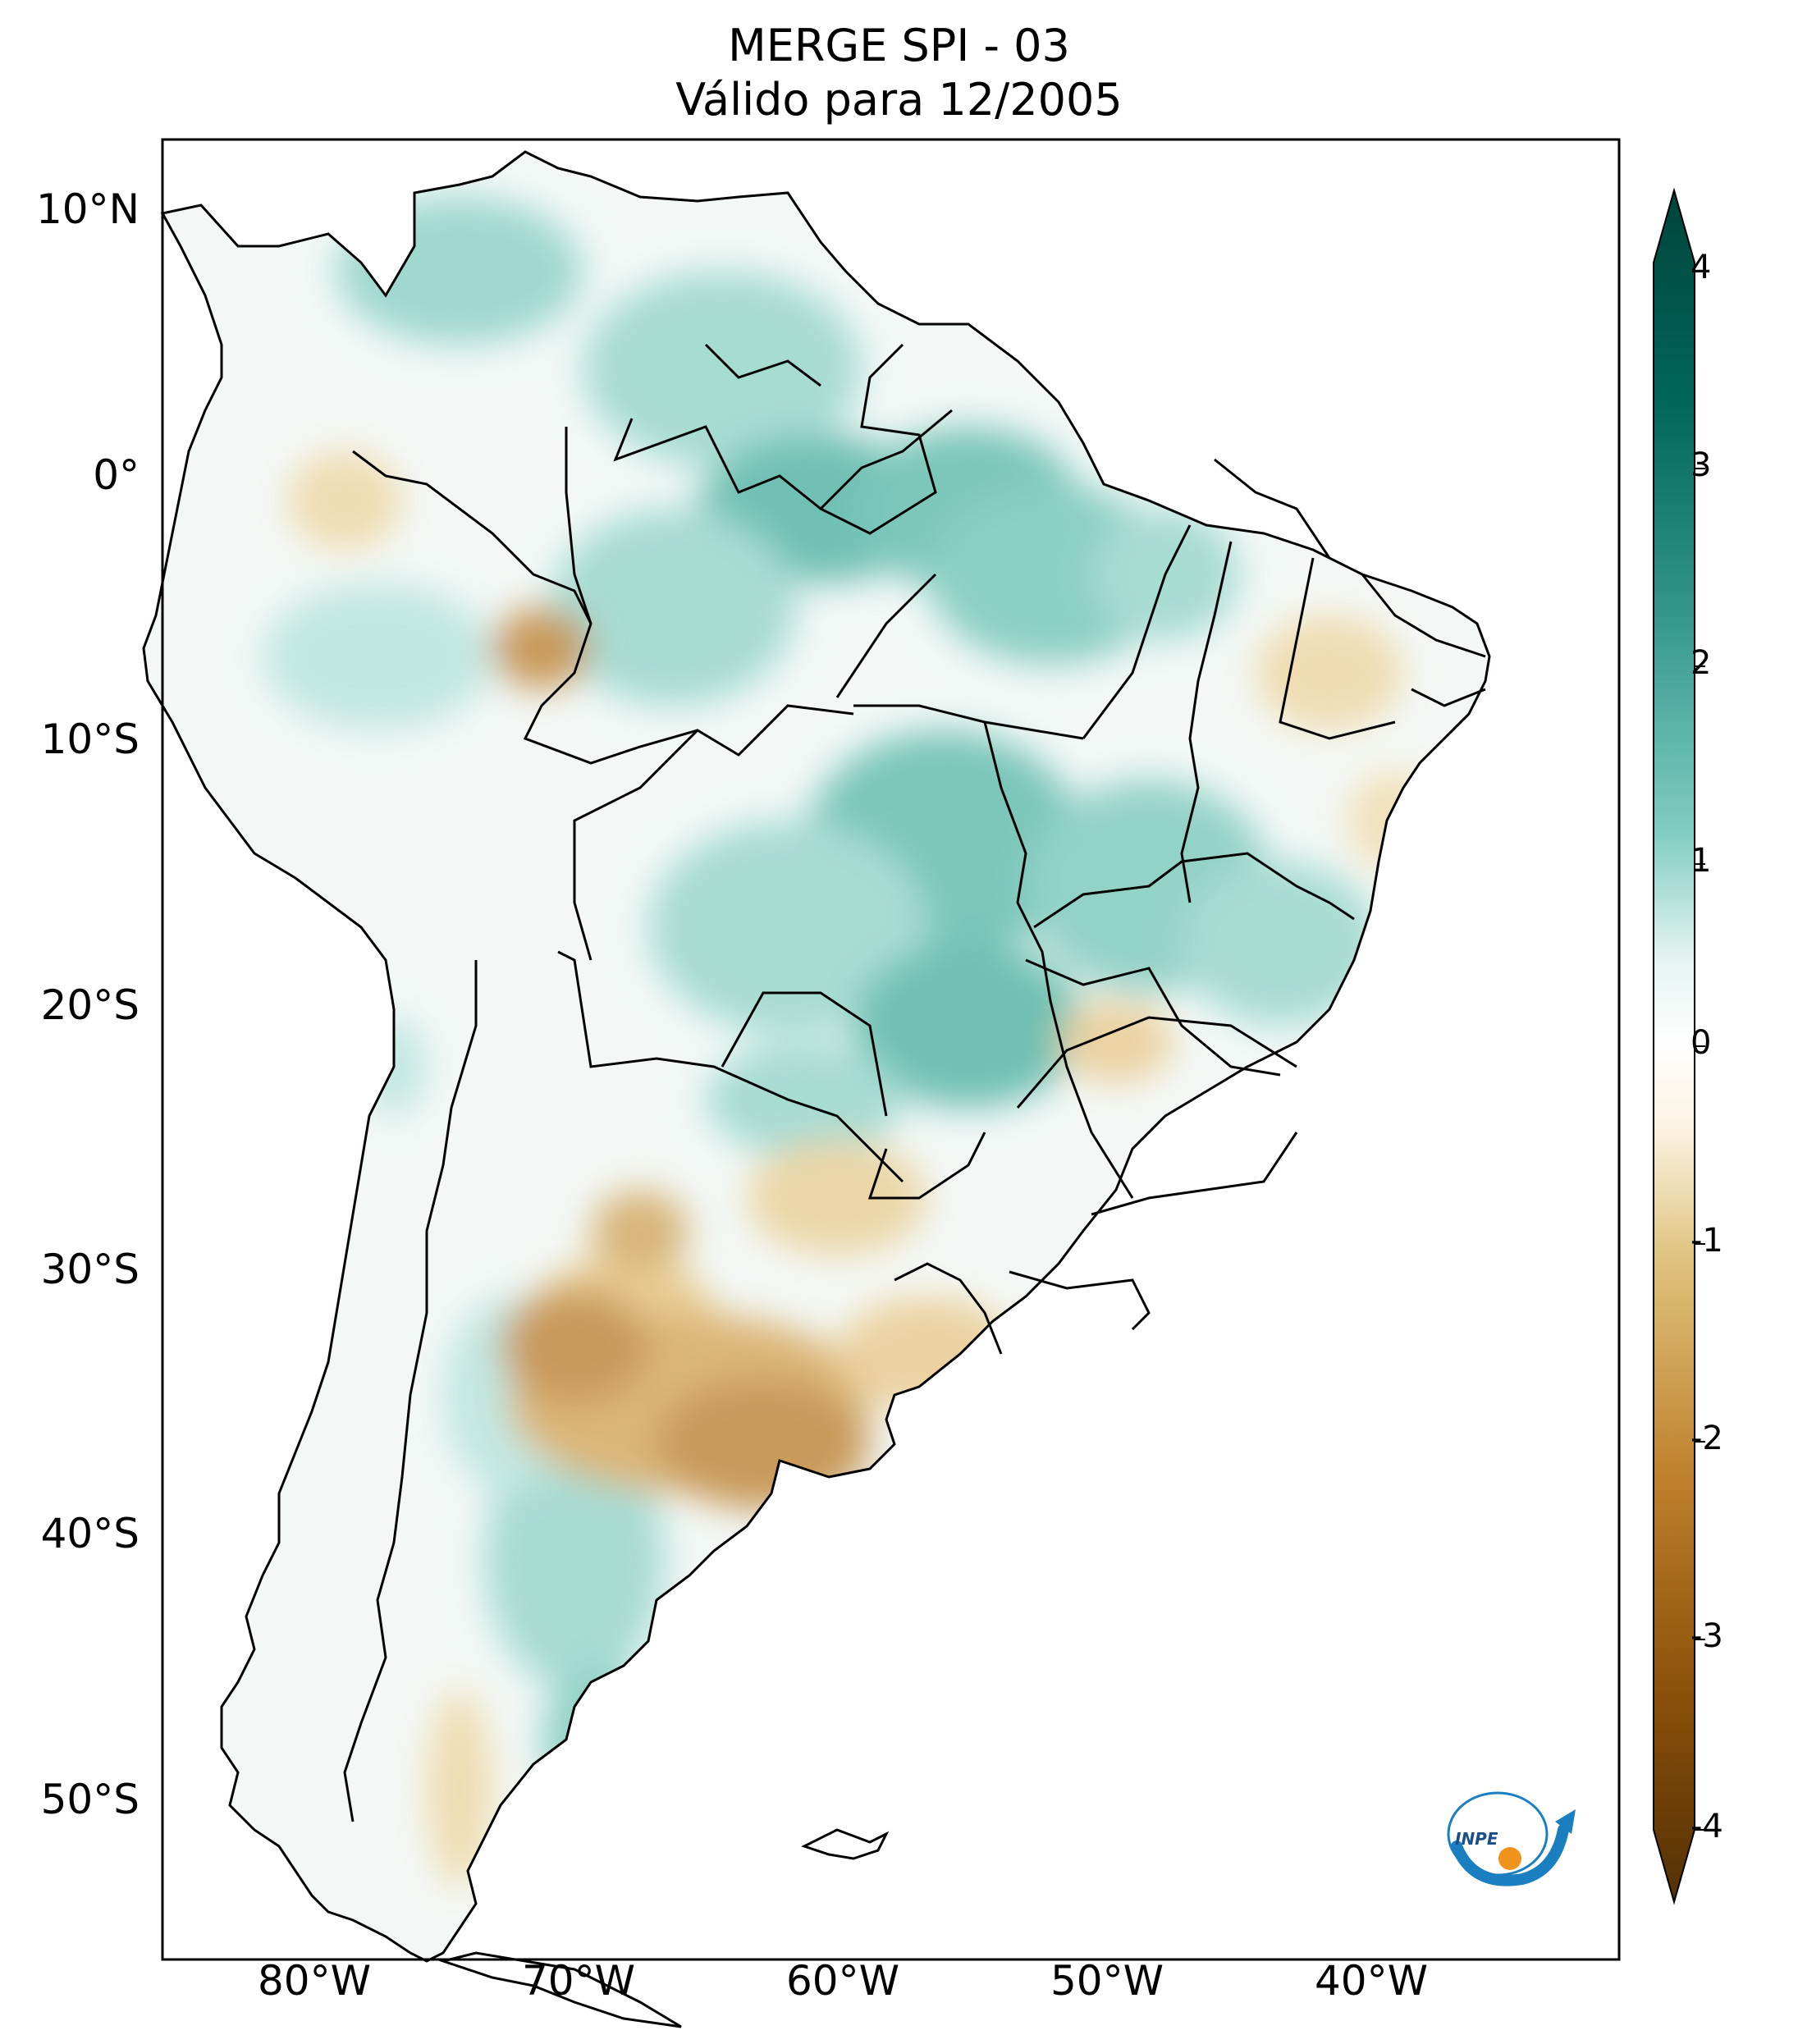 The width and height of the screenshot is (1798, 2044). I want to click on lat-label-0: 0°, so click(116, 475).